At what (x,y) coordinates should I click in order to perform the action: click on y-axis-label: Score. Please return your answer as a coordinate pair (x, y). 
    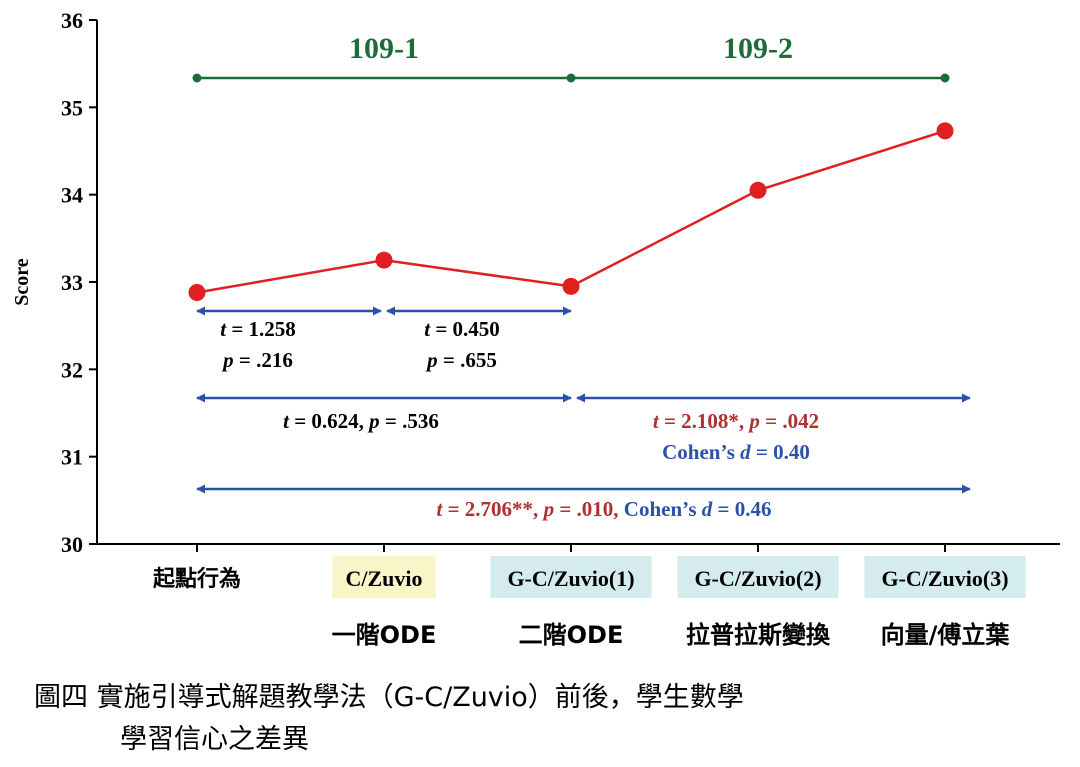
    Looking at the image, I should click on (22, 282).